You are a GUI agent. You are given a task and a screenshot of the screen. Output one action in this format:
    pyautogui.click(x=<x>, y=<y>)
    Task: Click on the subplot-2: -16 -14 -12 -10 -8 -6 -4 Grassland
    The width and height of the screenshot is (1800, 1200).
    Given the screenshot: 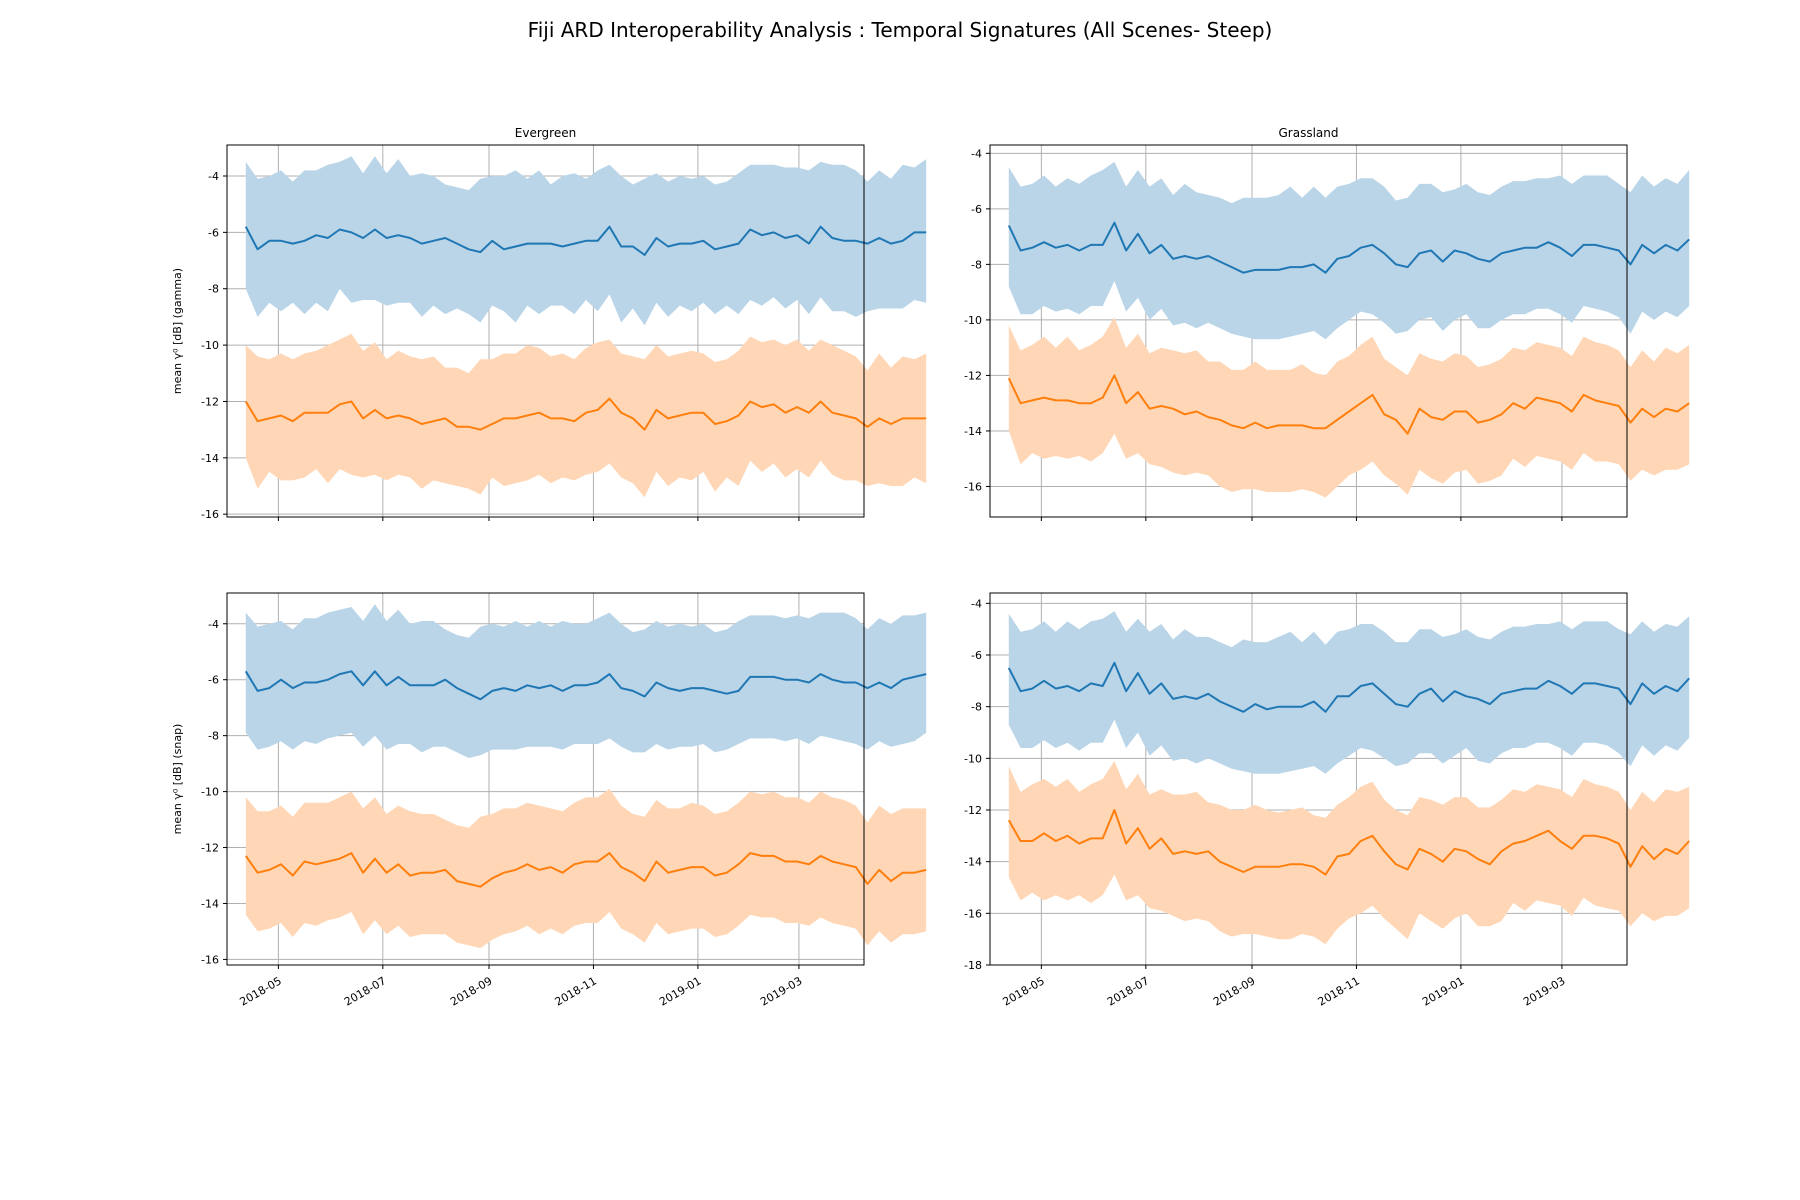 What is the action you would take?
    pyautogui.click(x=1327, y=323)
    